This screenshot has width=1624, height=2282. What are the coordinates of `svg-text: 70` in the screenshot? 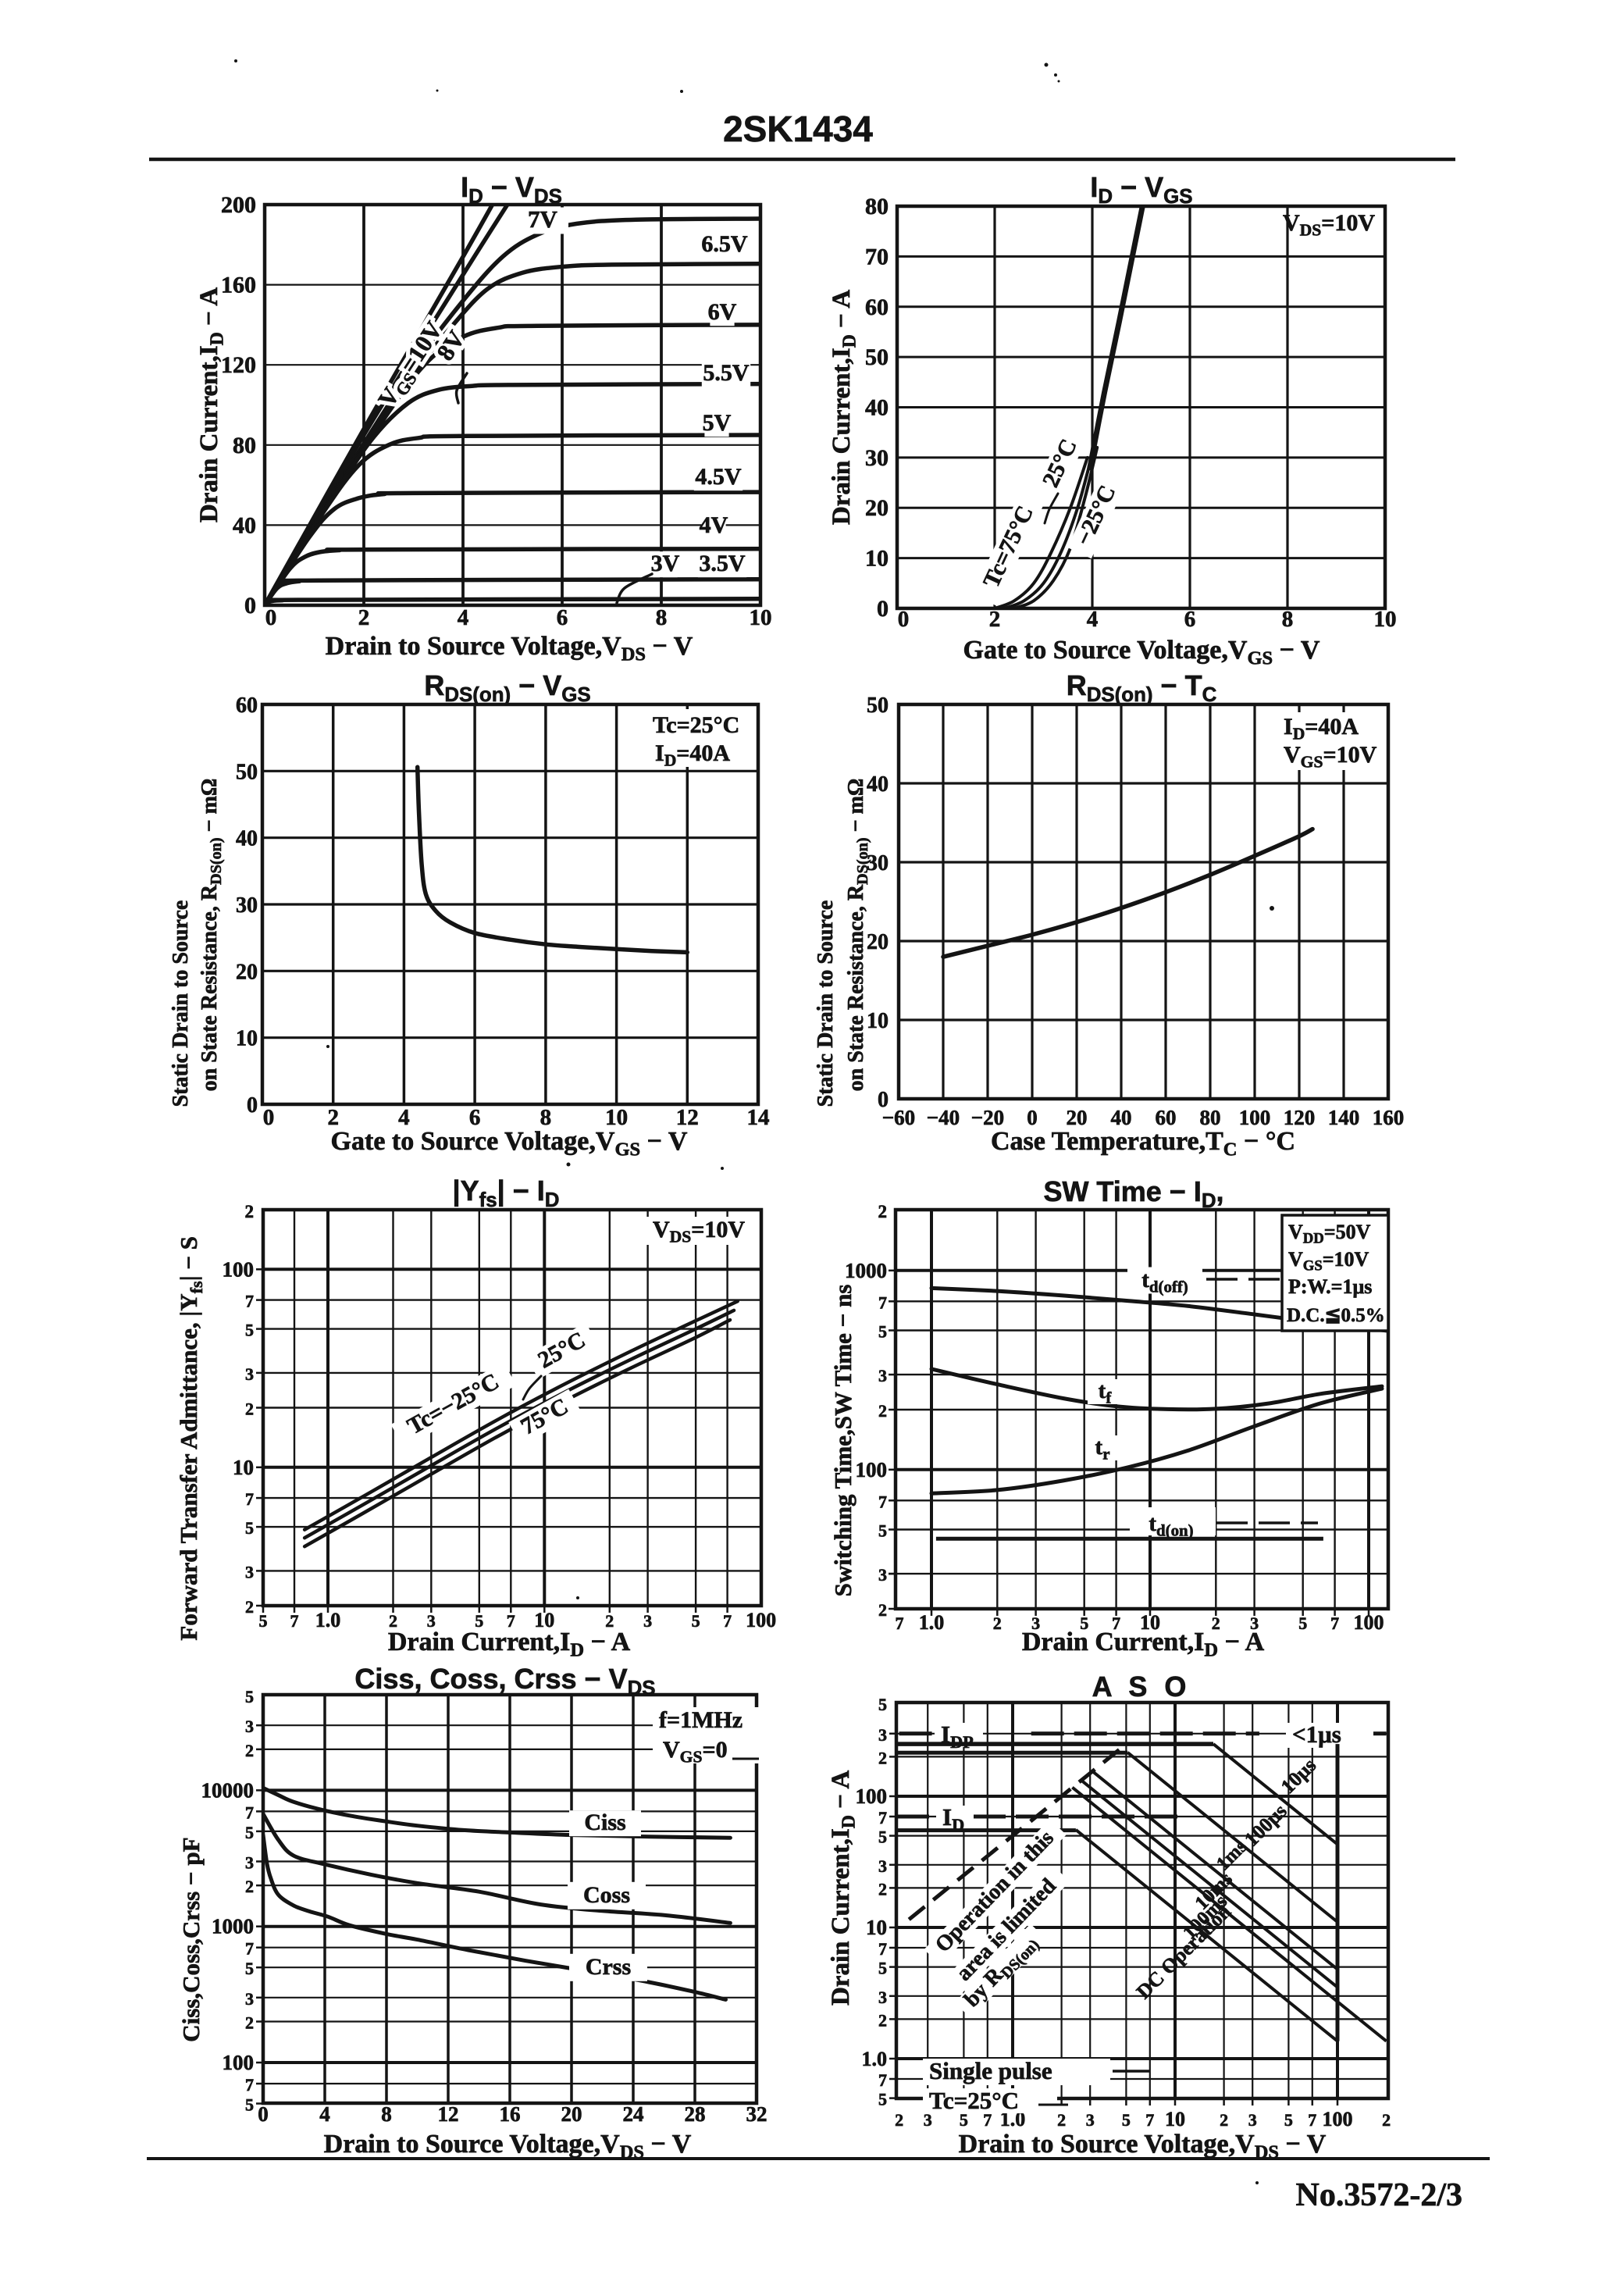 It's located at (877, 256).